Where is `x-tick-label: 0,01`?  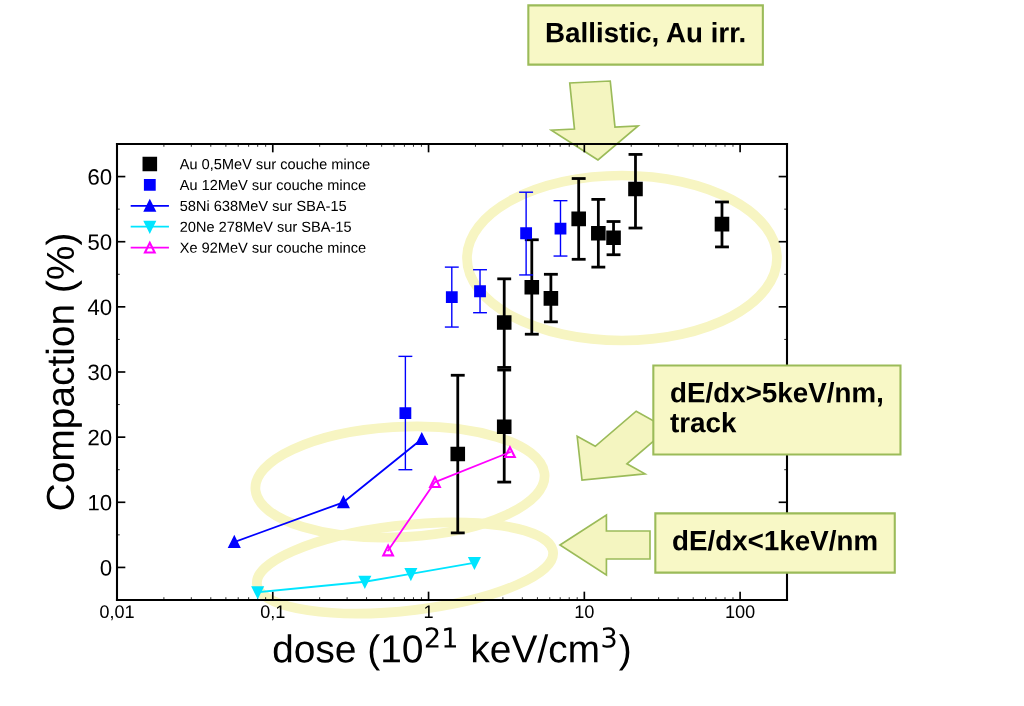 x-tick-label: 0,01 is located at coordinates (117, 613).